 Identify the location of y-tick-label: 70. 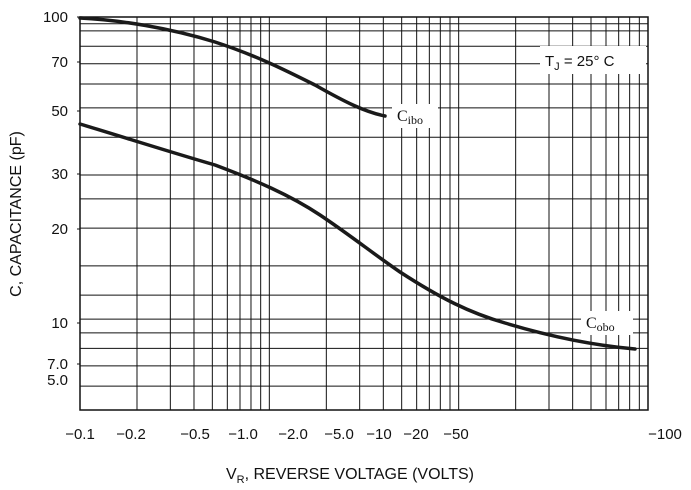
(59, 62).